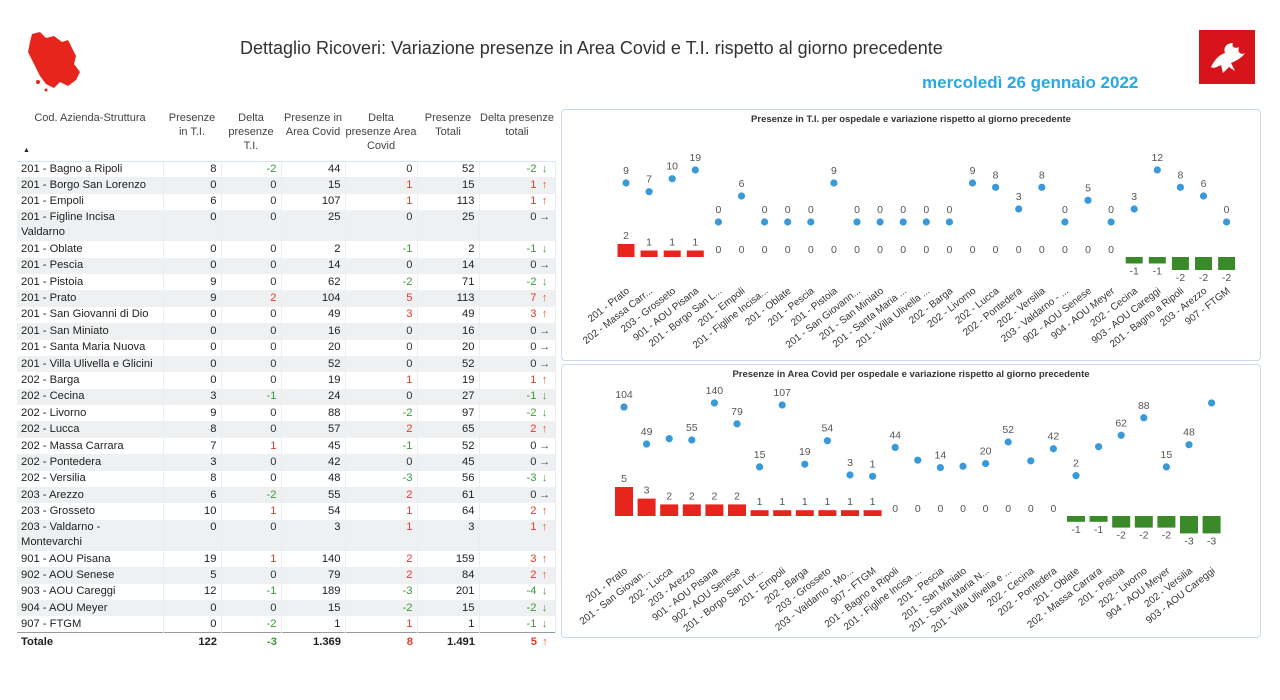  What do you see at coordinates (286, 591) in the screenshot?
I see `table-row: 903 - AOU Careggi 12 -1 189 -3 201 -4 ↓` at bounding box center [286, 591].